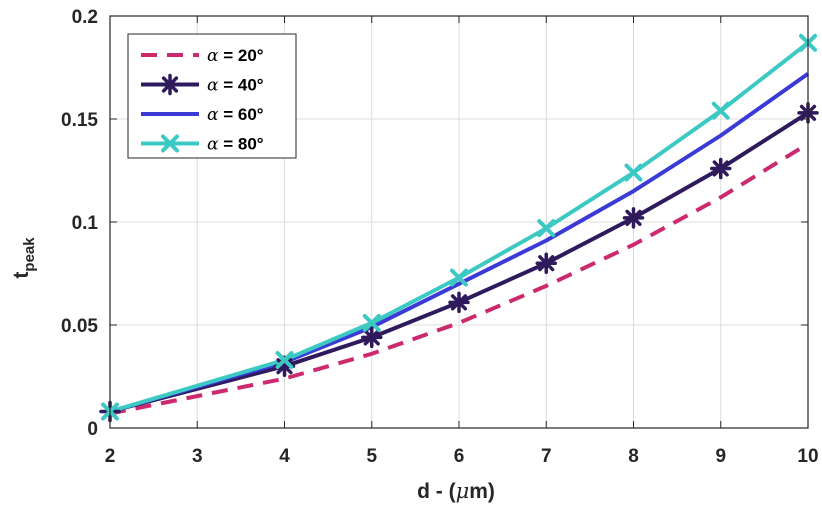 The width and height of the screenshot is (822, 507). I want to click on y-axis-title: tpeak, so click(24, 258).